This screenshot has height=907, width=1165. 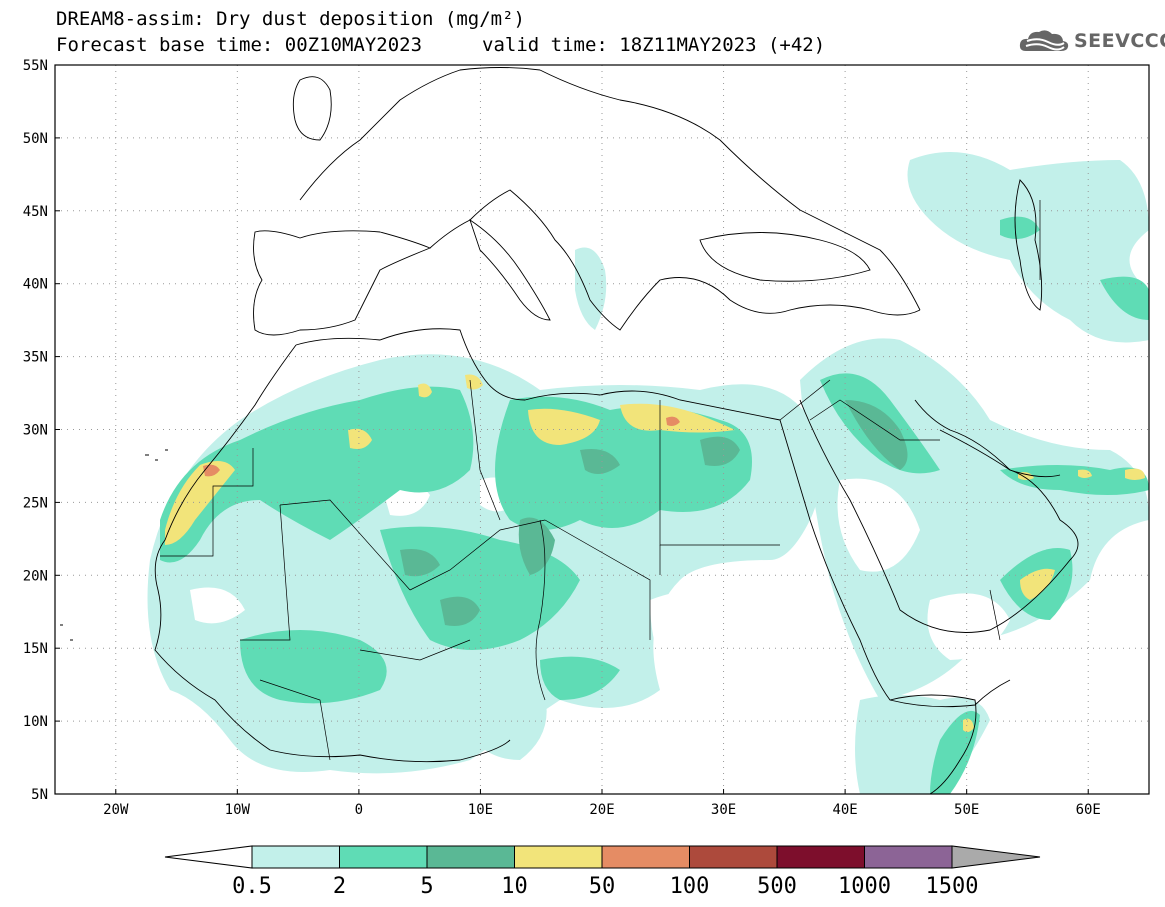 I want to click on lon-label: 10W, so click(x=238, y=810).